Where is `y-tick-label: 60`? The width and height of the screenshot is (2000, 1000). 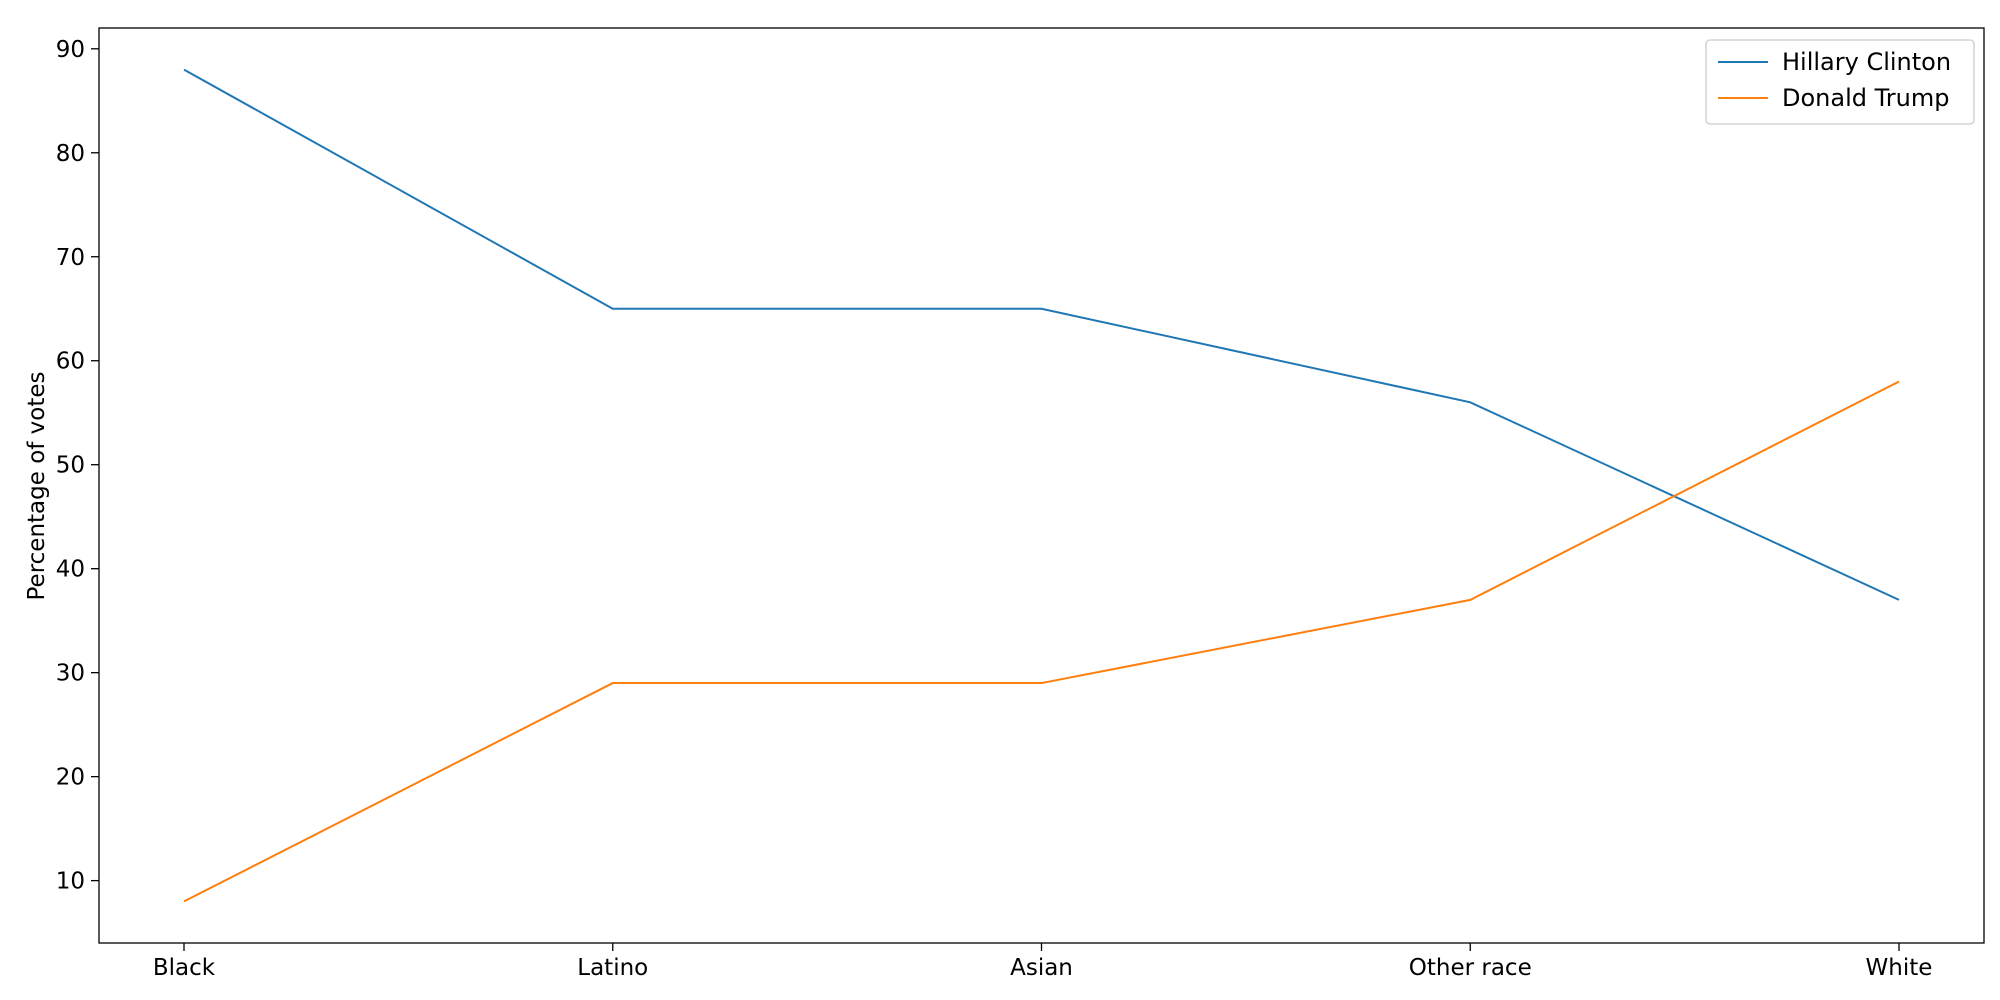
y-tick-label: 60 is located at coordinates (70, 362).